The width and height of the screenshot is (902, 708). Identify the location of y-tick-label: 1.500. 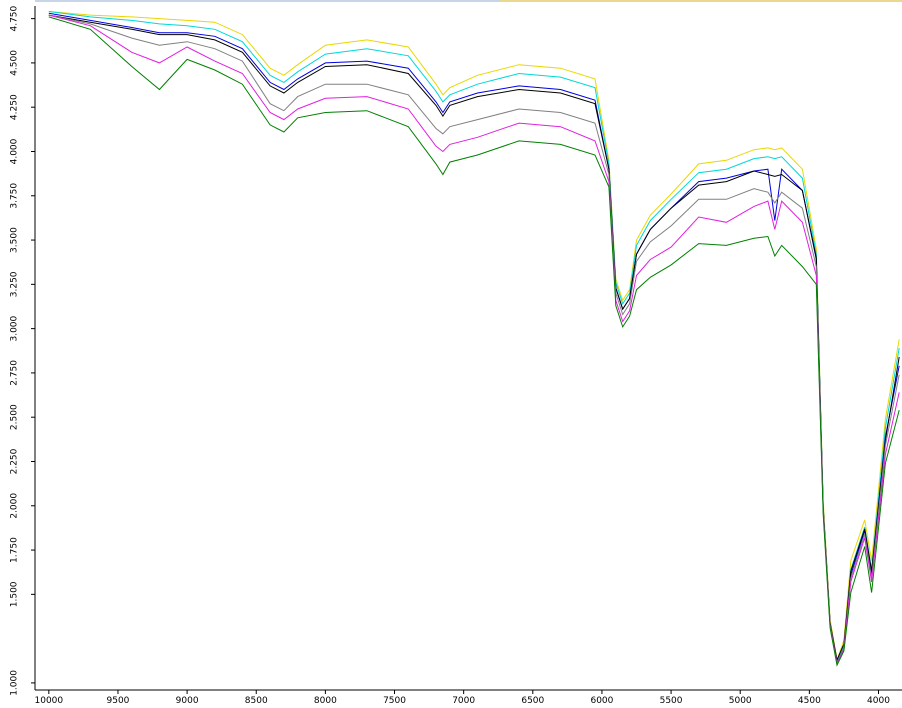
(15, 594).